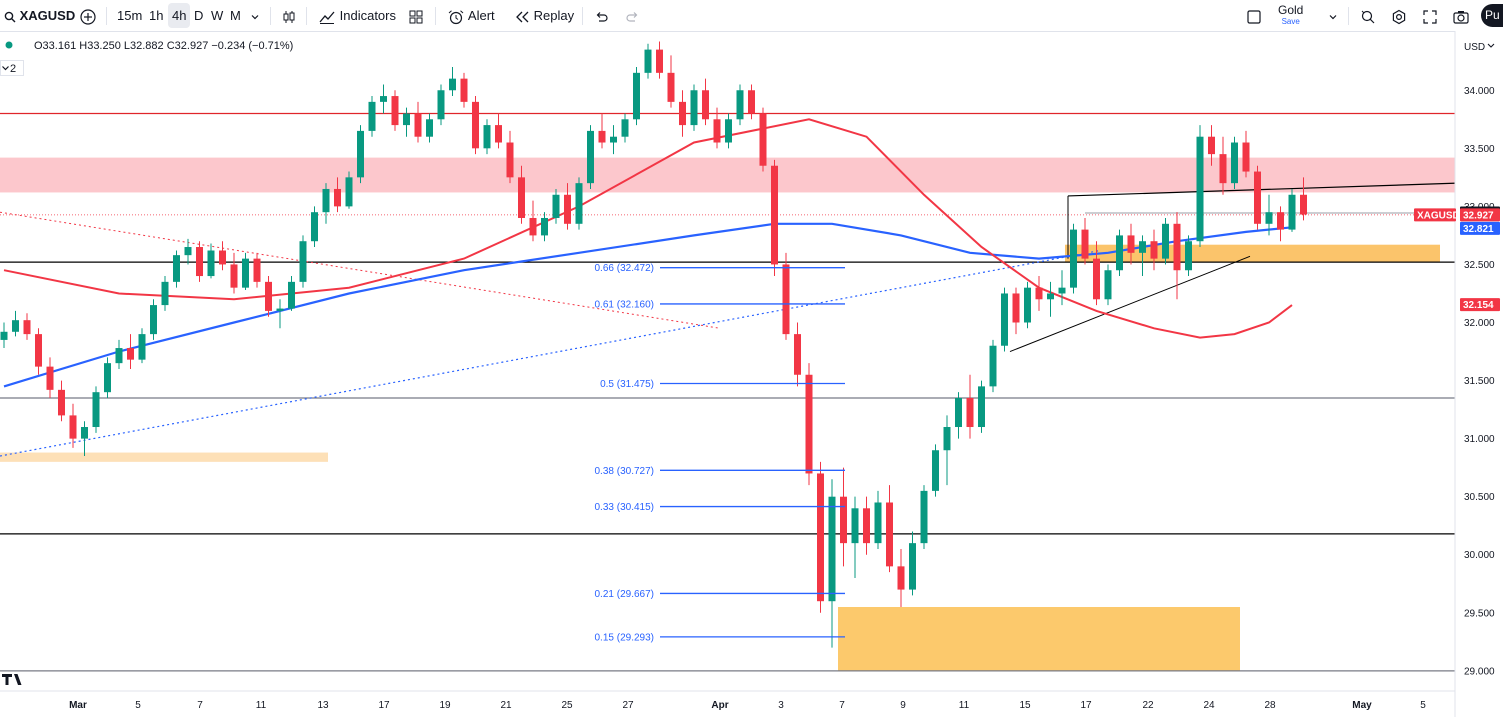 The width and height of the screenshot is (1503, 717). I want to click on fib-level-label: 0.15 (29.293), so click(625, 637).